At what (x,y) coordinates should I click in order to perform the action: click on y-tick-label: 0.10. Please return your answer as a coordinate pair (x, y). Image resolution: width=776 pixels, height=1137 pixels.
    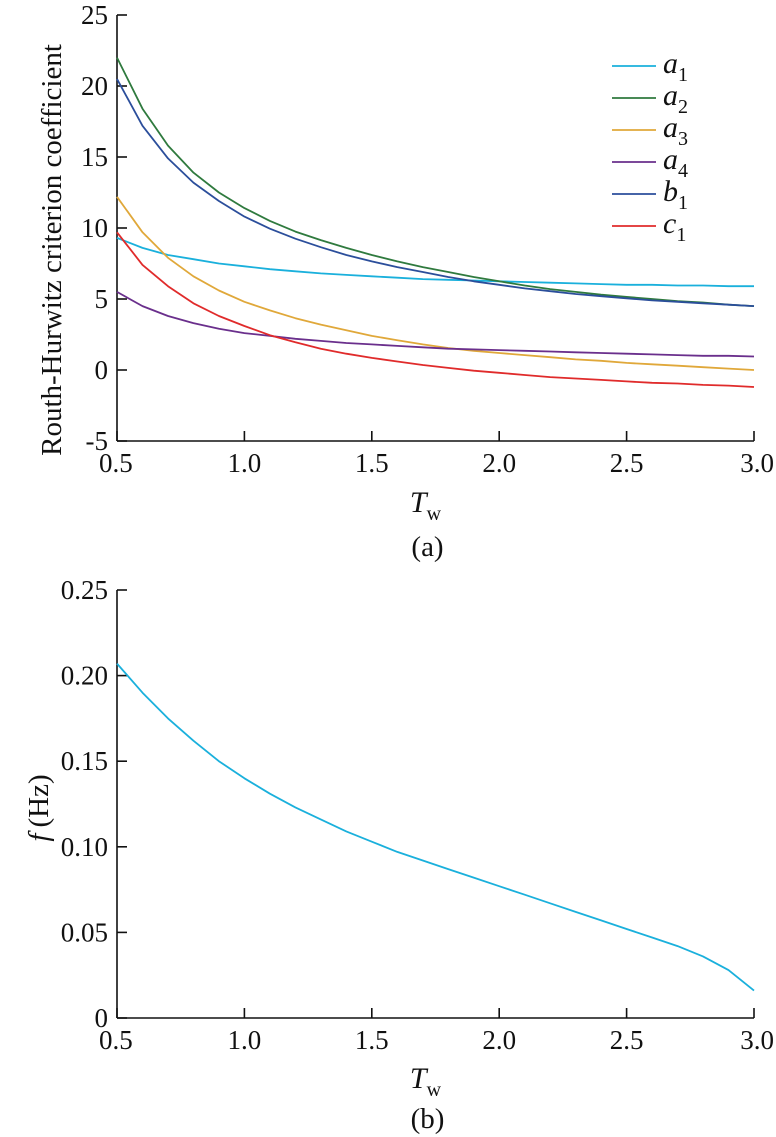
    Looking at the image, I should click on (84, 847).